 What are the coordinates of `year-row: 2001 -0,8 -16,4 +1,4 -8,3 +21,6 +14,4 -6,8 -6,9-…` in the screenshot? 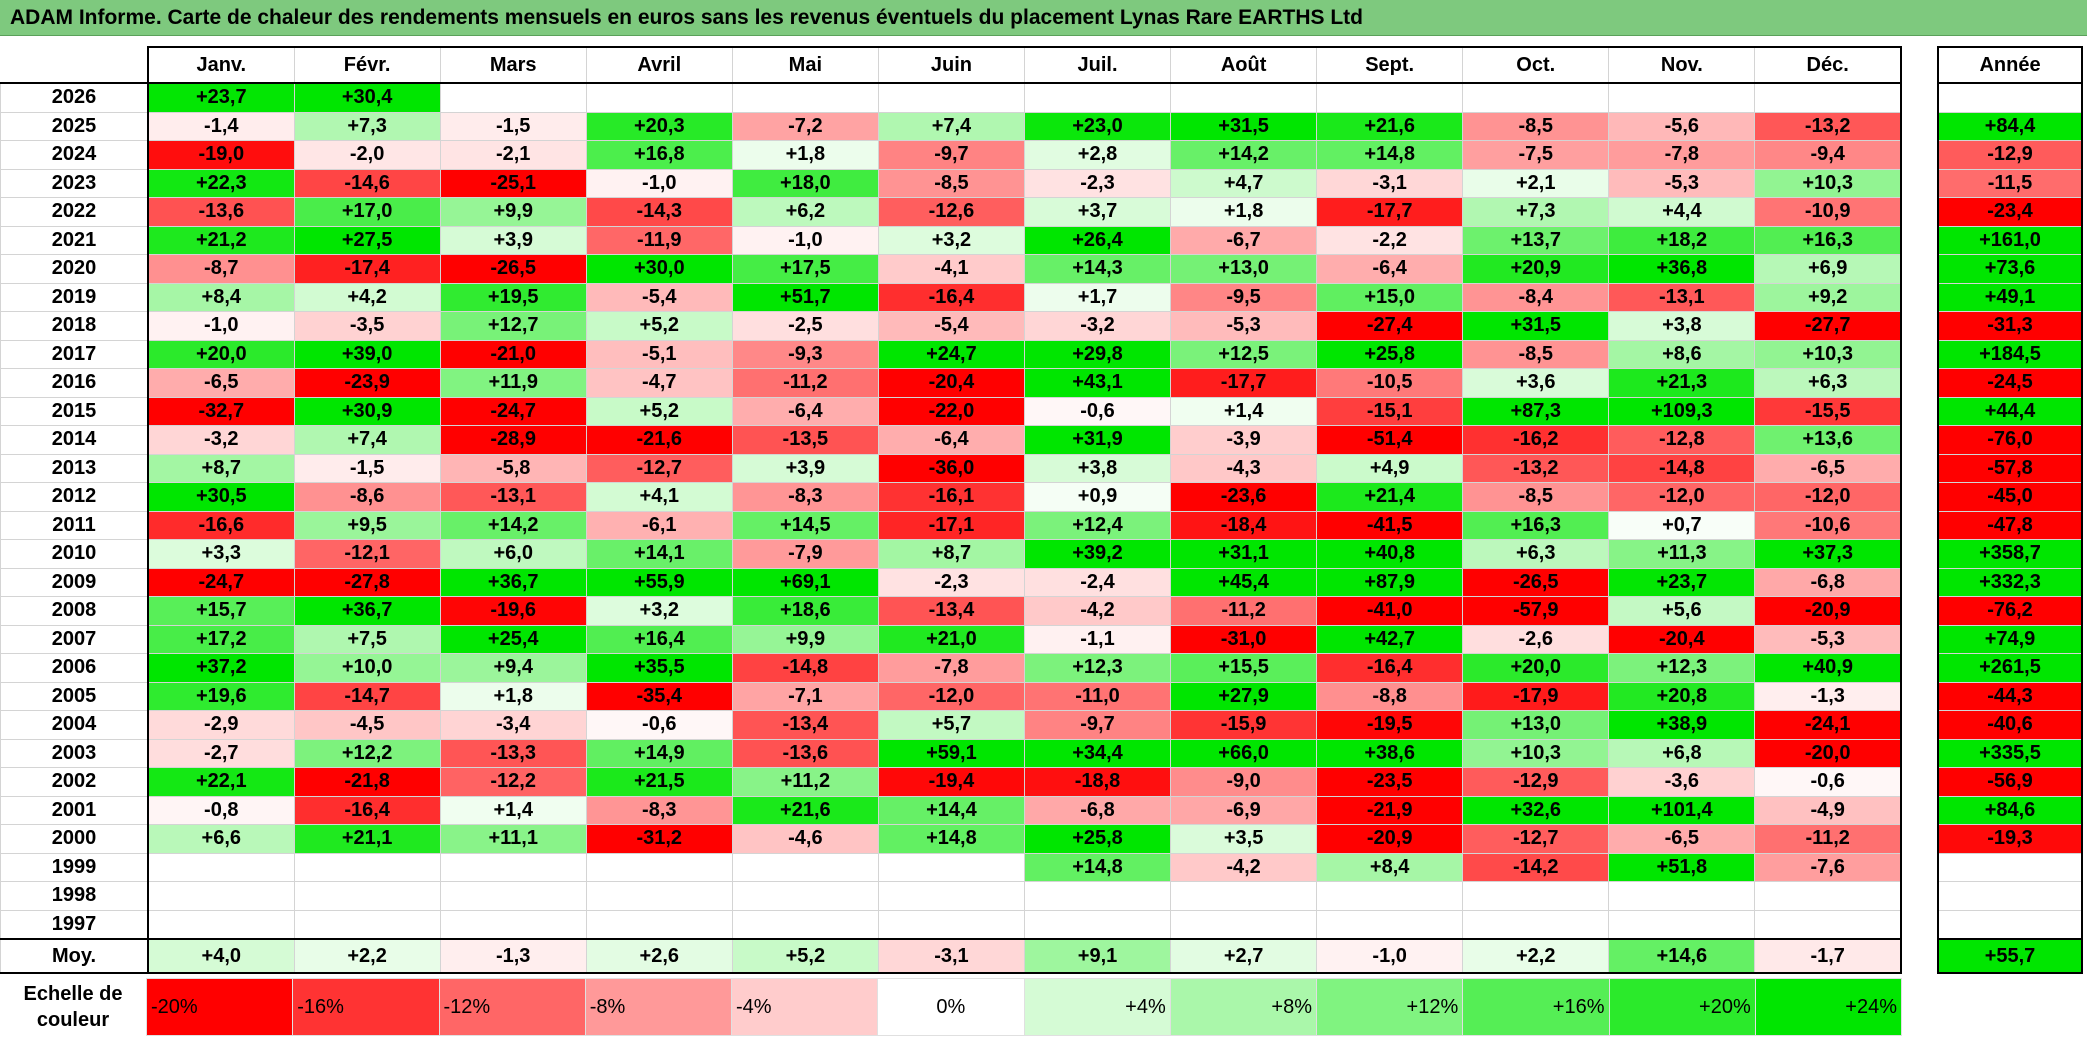 It's located at (951, 810).